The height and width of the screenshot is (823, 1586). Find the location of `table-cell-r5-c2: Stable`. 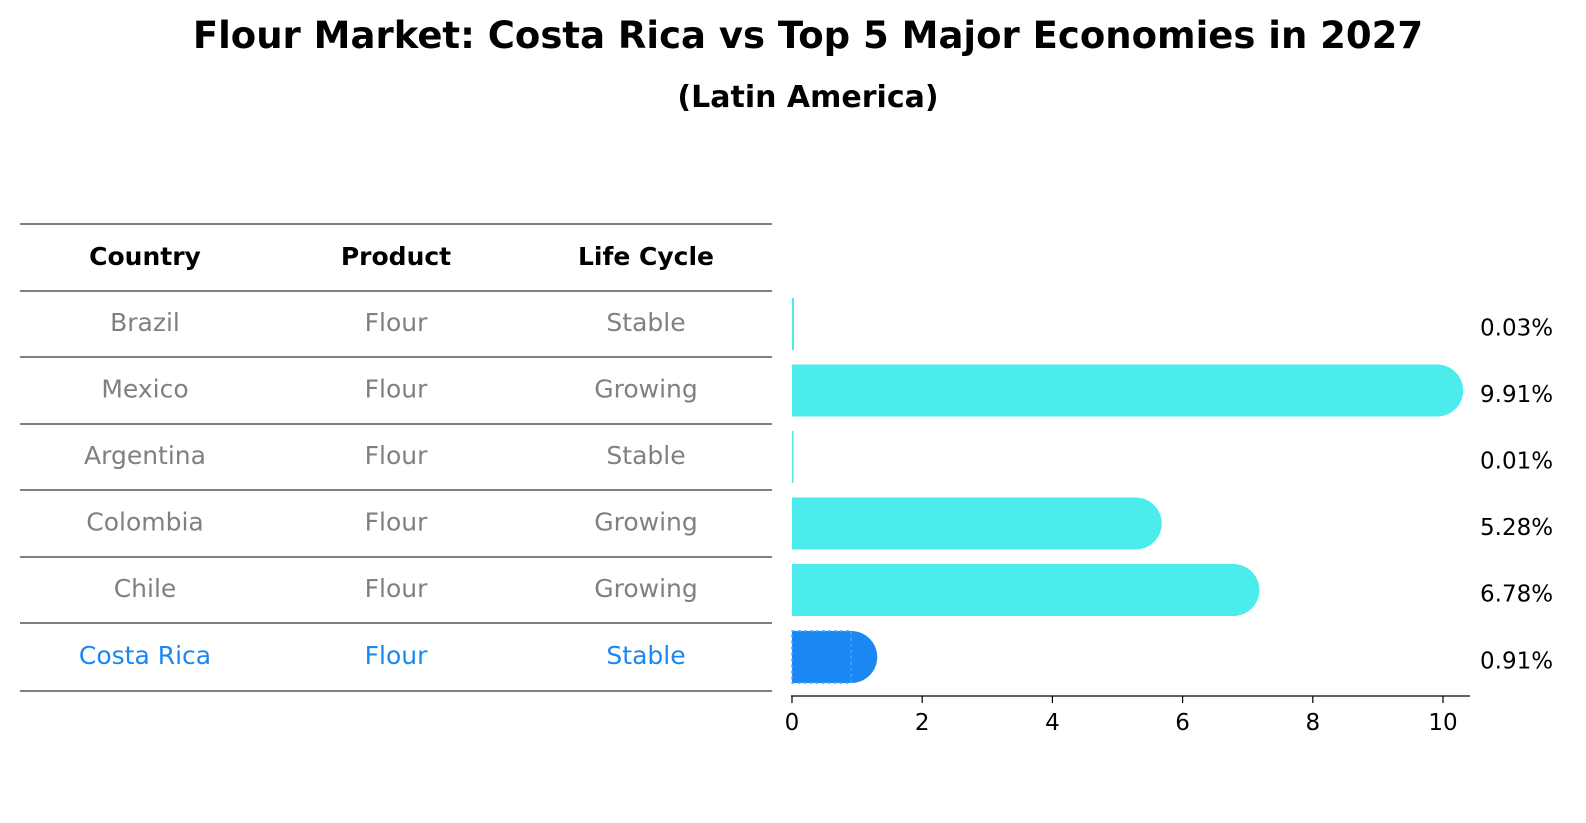

table-cell-r5-c2: Stable is located at coordinates (645, 655).